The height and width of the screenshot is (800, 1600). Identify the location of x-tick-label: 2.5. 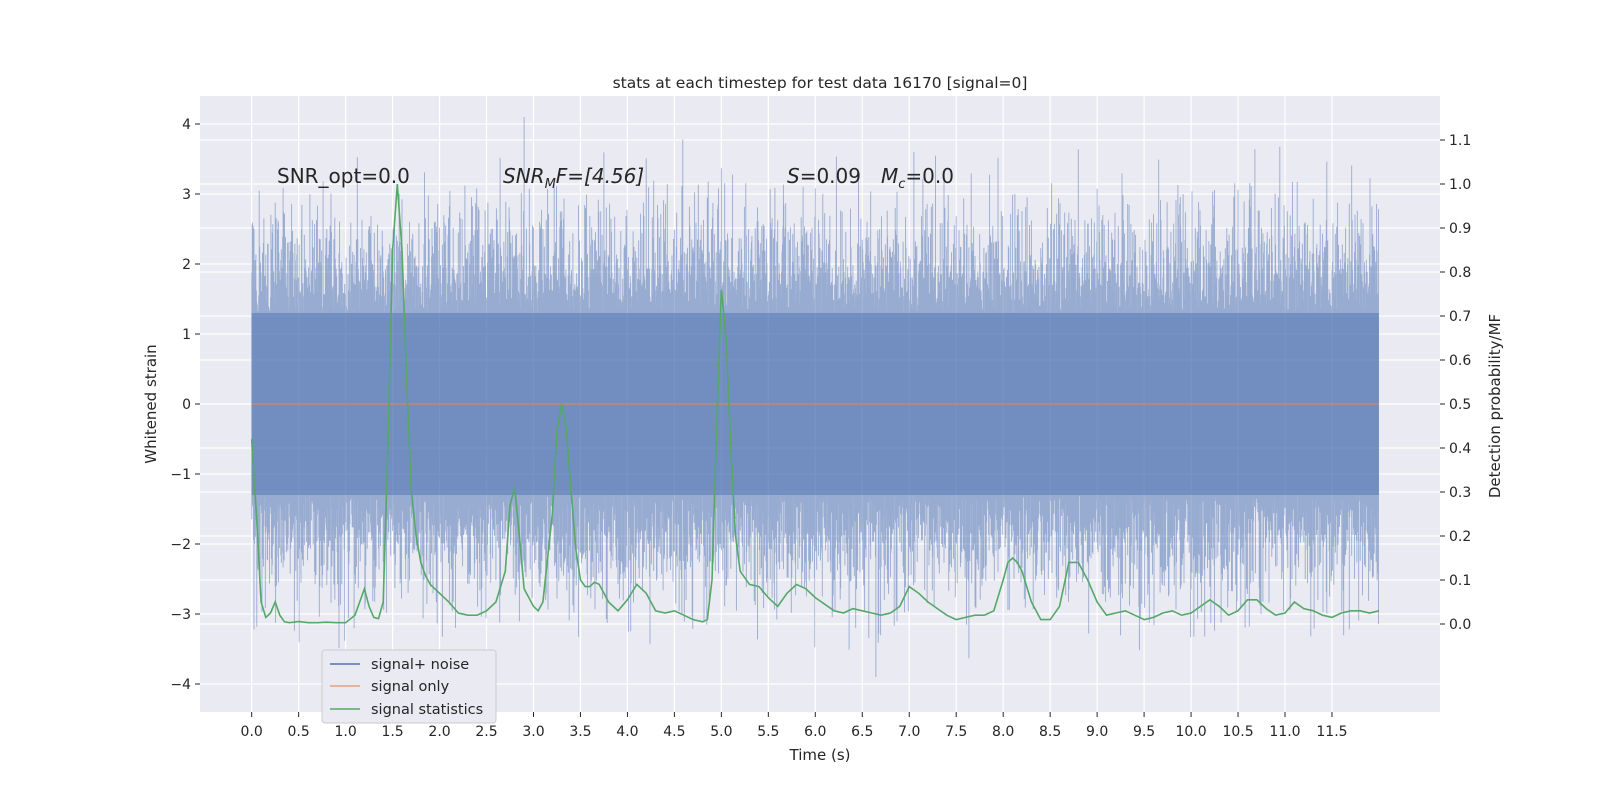
(486, 732).